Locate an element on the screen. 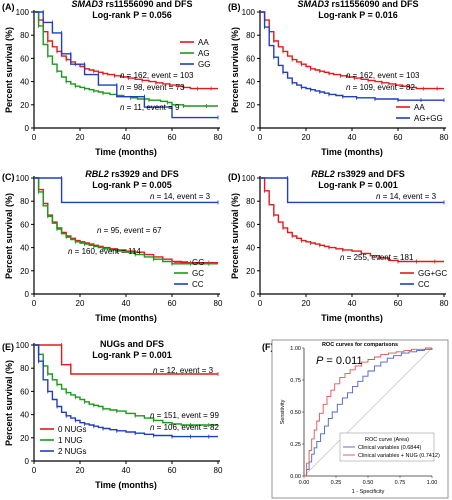 The image size is (452, 500). legend-label: Clinical variables + NUG (0.7412) is located at coordinates (399, 456).